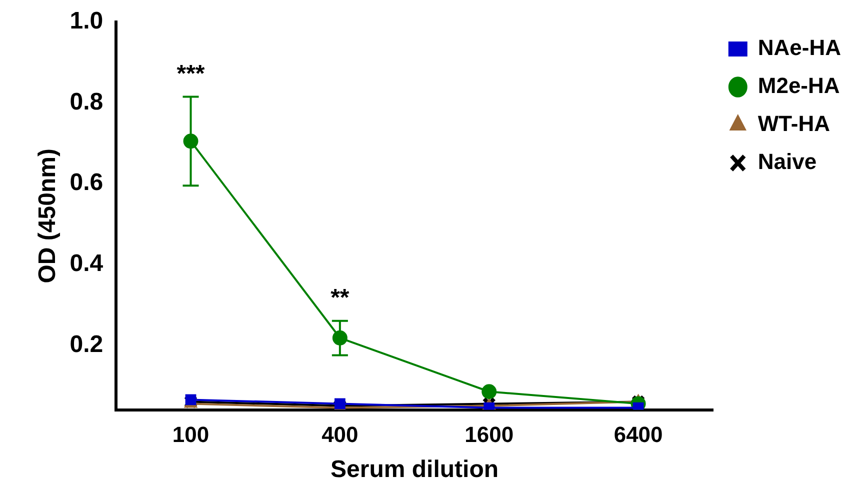 The image size is (861, 494). What do you see at coordinates (794, 123) in the screenshot?
I see `legend-label: WT-HA` at bounding box center [794, 123].